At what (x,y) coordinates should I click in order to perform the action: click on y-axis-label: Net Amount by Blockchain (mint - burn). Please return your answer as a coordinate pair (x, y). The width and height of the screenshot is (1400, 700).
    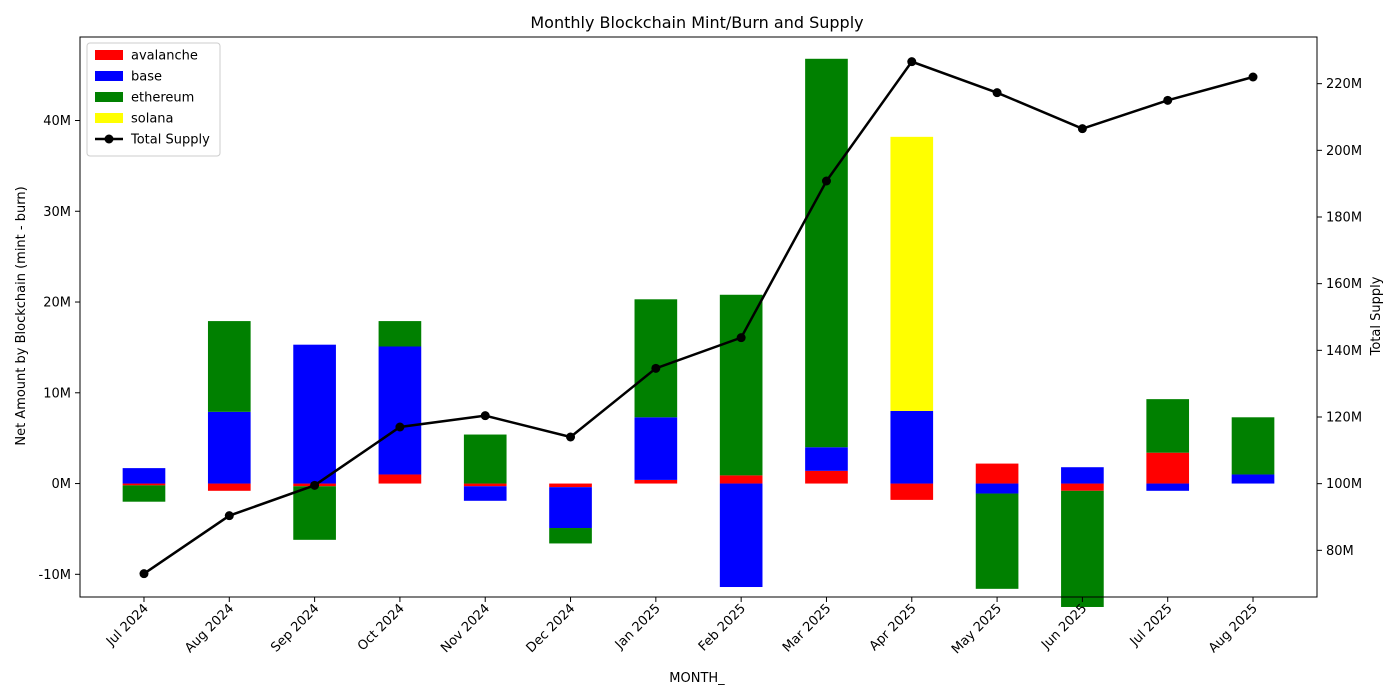
    Looking at the image, I should click on (21, 315).